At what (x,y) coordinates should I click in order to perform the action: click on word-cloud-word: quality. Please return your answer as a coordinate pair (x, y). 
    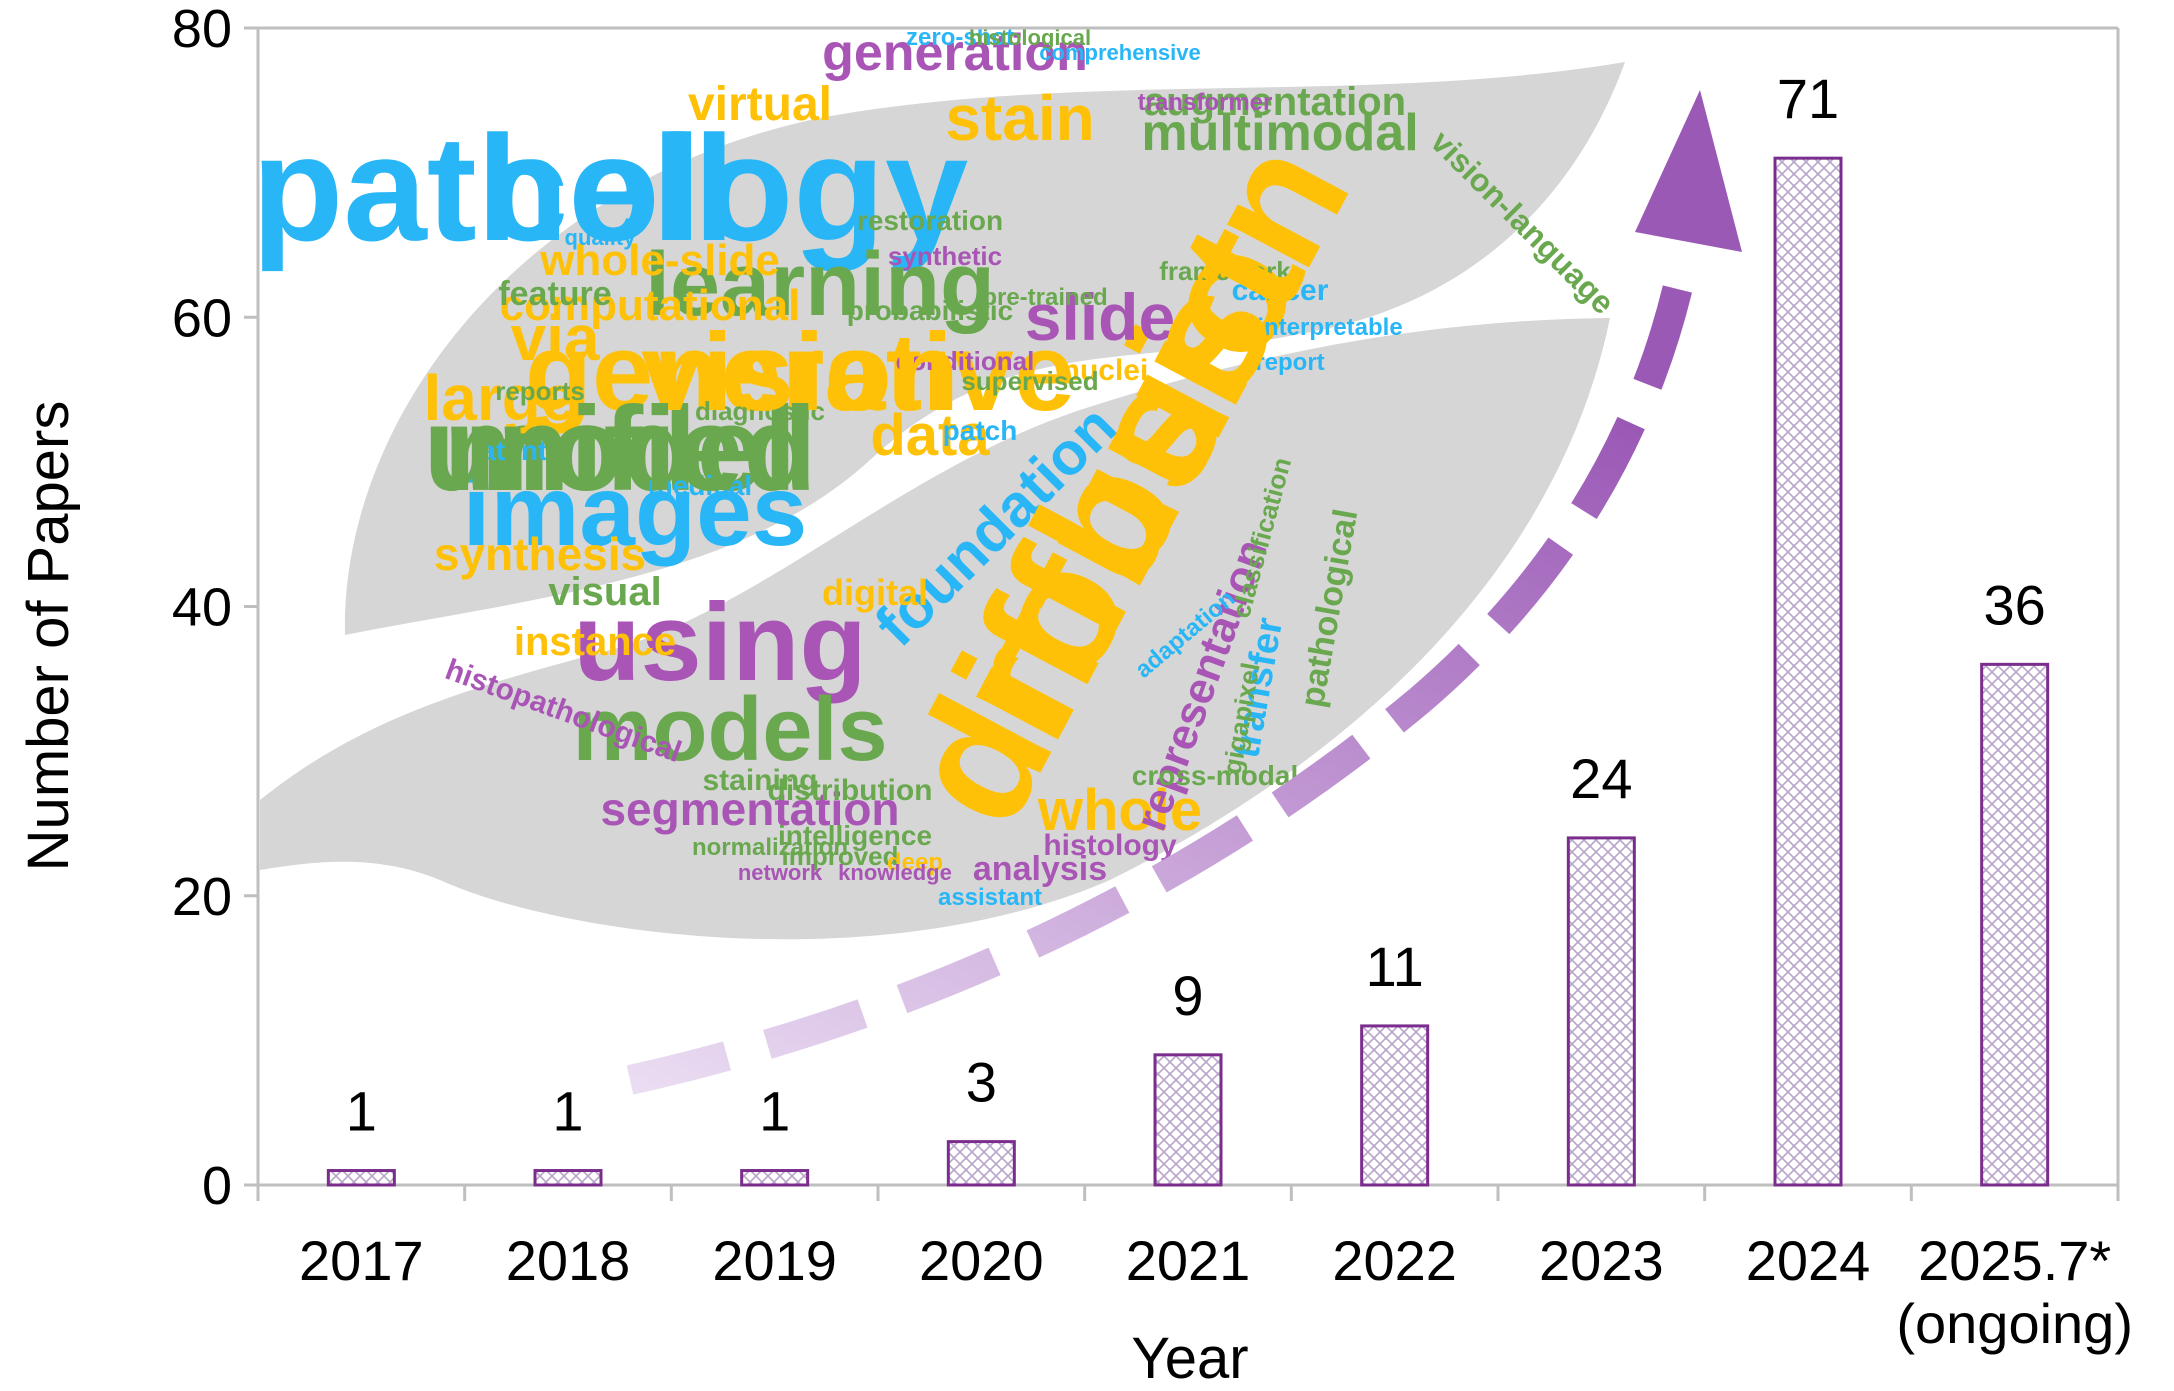
    Looking at the image, I should click on (601, 237).